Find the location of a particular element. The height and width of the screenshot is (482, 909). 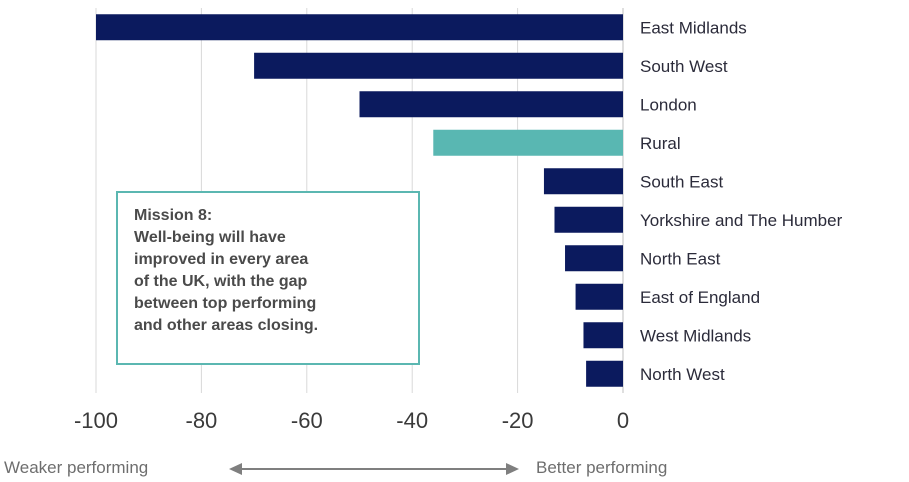

x-axis-tick-labels: -100 -80 -60 -40 -20 0 is located at coordinates (351, 420).